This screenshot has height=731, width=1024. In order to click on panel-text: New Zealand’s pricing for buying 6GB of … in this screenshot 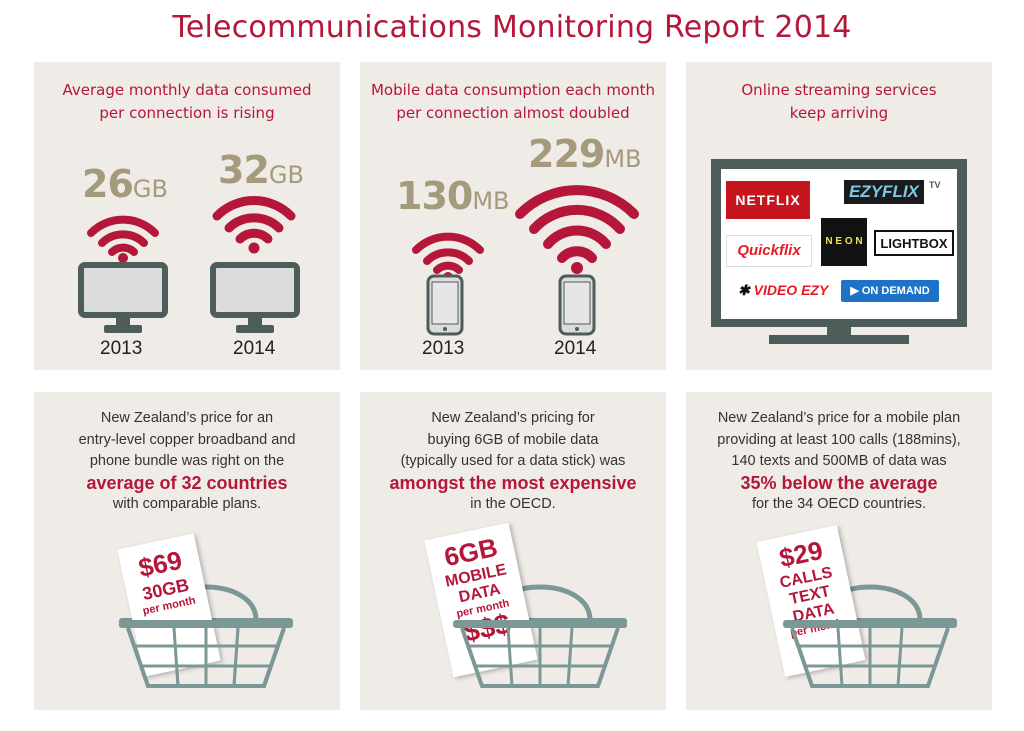, I will do `click(513, 462)`.